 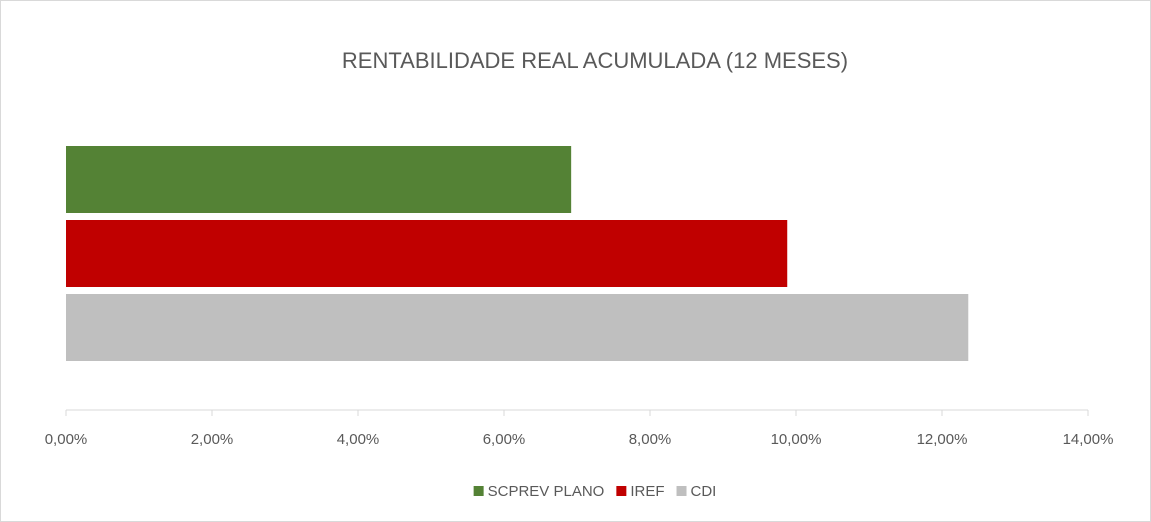 I want to click on x-tick-label: 0,00%, so click(x=66, y=439).